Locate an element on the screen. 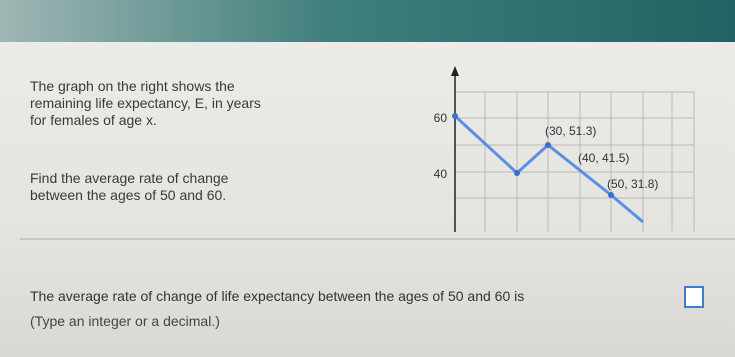  answer-input is located at coordinates (694, 297).